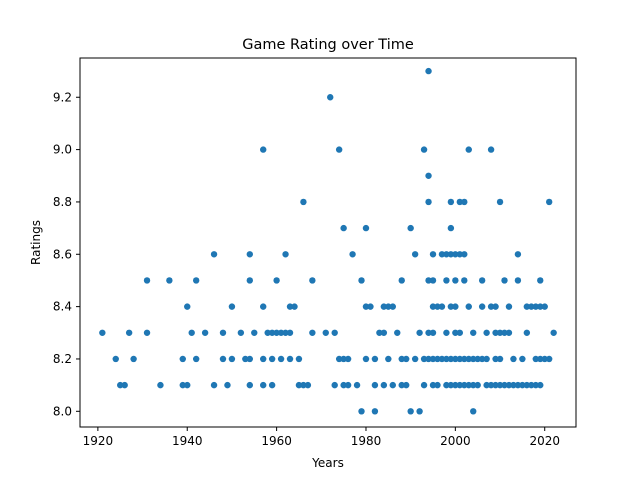 The image size is (640, 480). I want to click on chart-title: Game Rating over Time, so click(328, 45).